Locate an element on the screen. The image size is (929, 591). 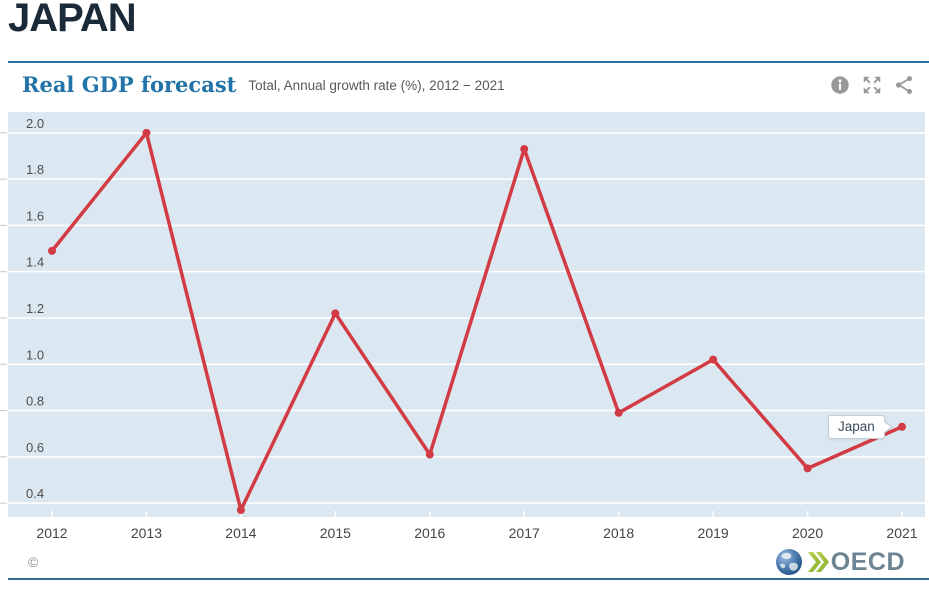
chart-title: Real GDP forecast is located at coordinates (129, 84).